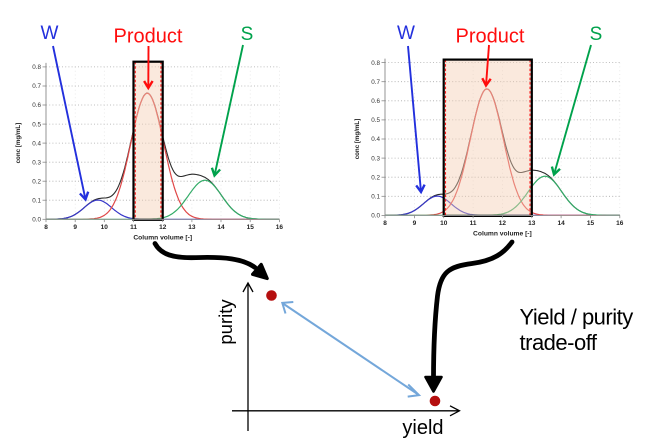 The height and width of the screenshot is (442, 653). I want to click on svg-text: purity, so click(225, 322).